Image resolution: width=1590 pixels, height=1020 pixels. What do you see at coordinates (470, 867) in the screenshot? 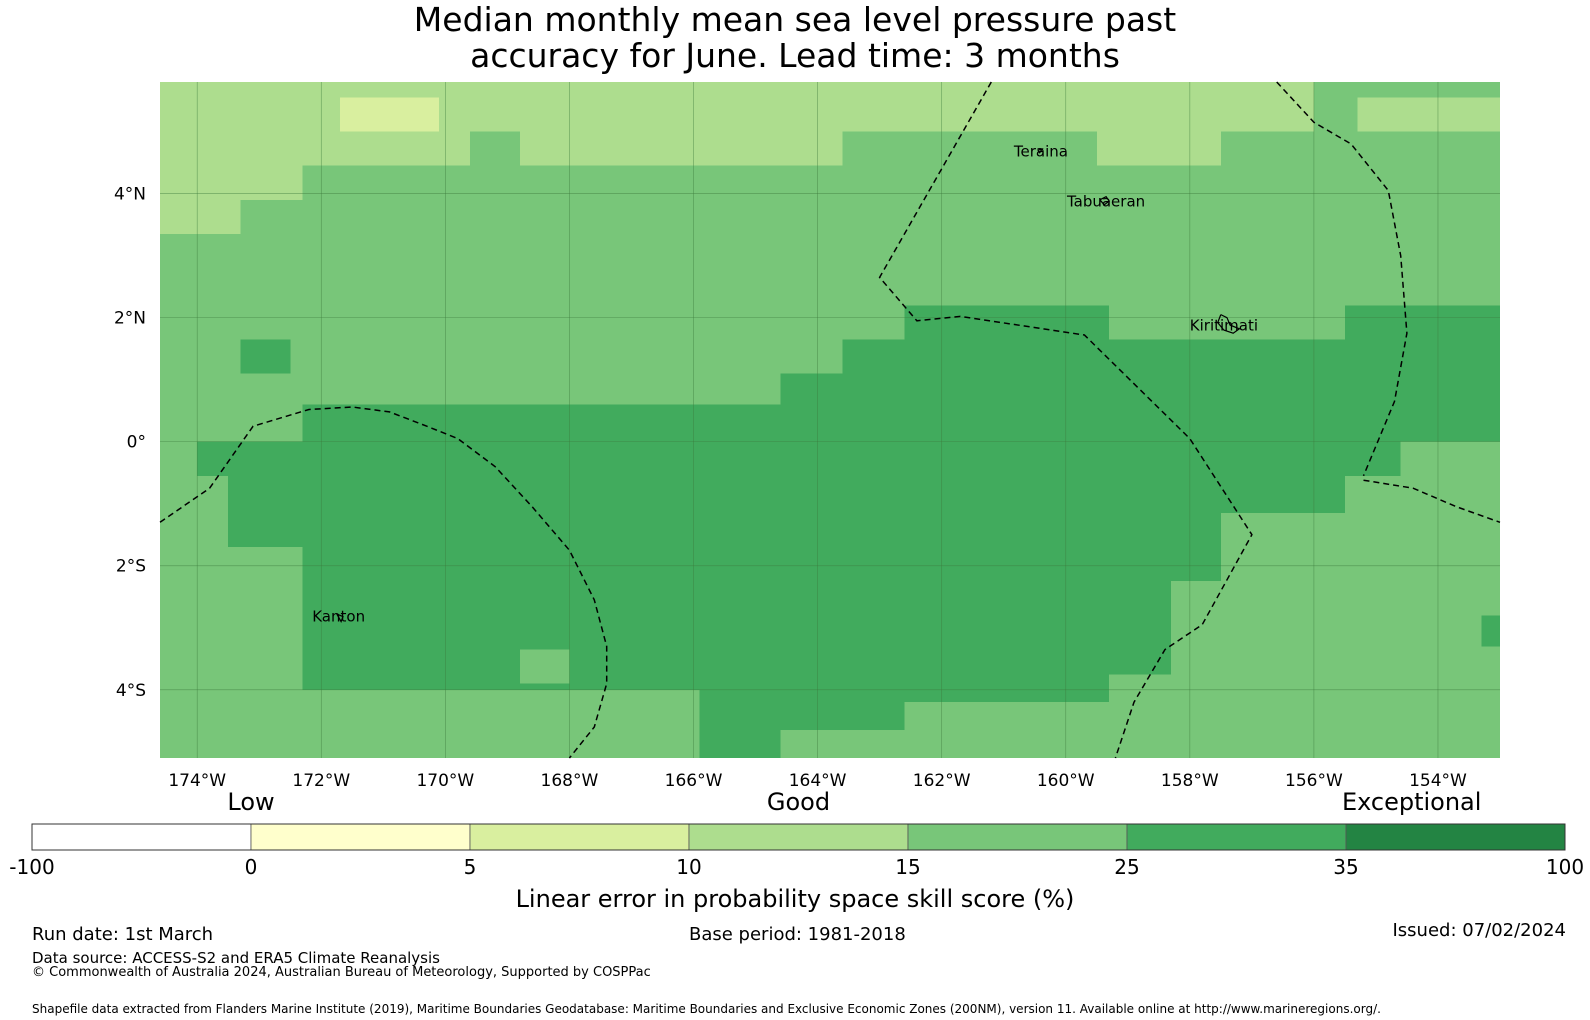
I see `colorbar-tick-label: 5` at bounding box center [470, 867].